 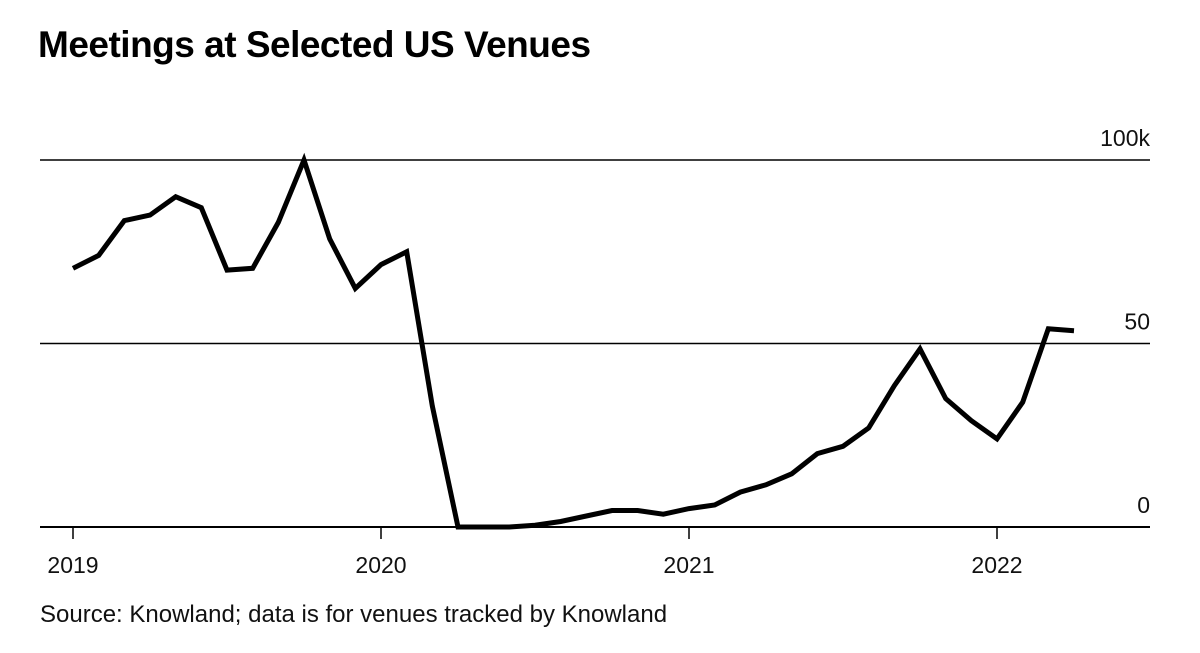 I want to click on x-tick-label: 2021, so click(x=688, y=565).